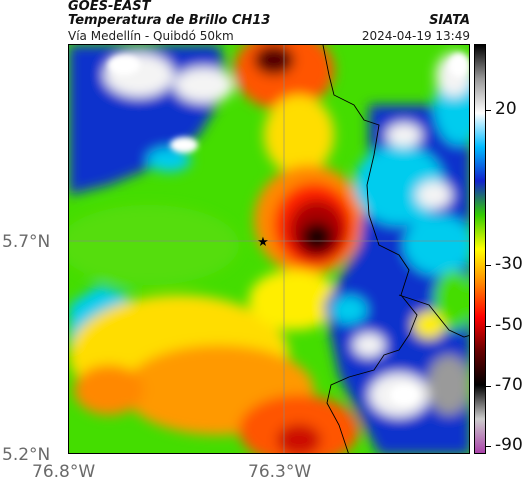  I want to click on colorbar-label: -50, so click(509, 325).